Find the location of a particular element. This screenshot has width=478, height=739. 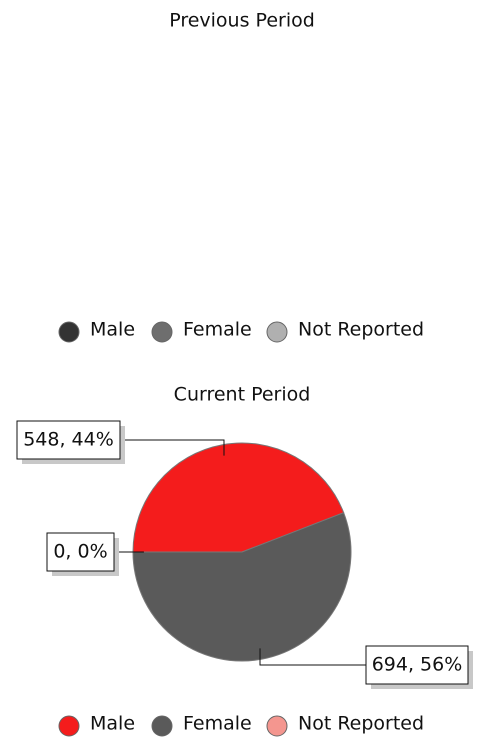

data-label: 694, 56% is located at coordinates (417, 665).